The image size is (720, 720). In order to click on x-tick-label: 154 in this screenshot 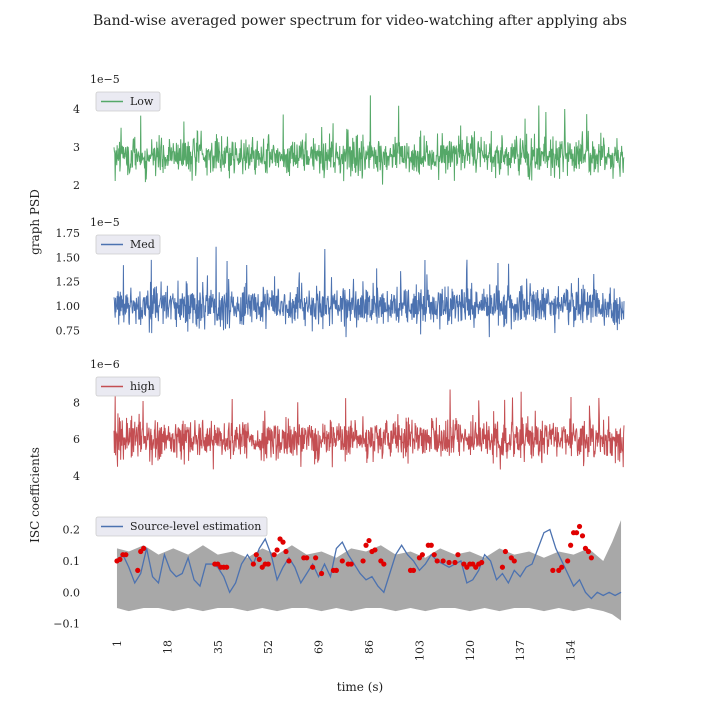, I will do `click(571, 650)`.